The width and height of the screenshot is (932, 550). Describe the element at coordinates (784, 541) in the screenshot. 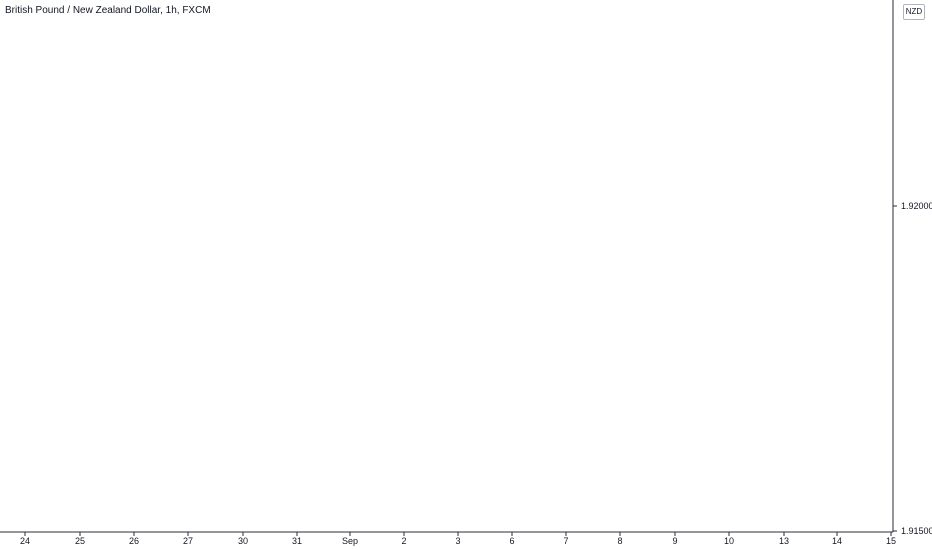

I see `x-tick-label: 13` at that location.